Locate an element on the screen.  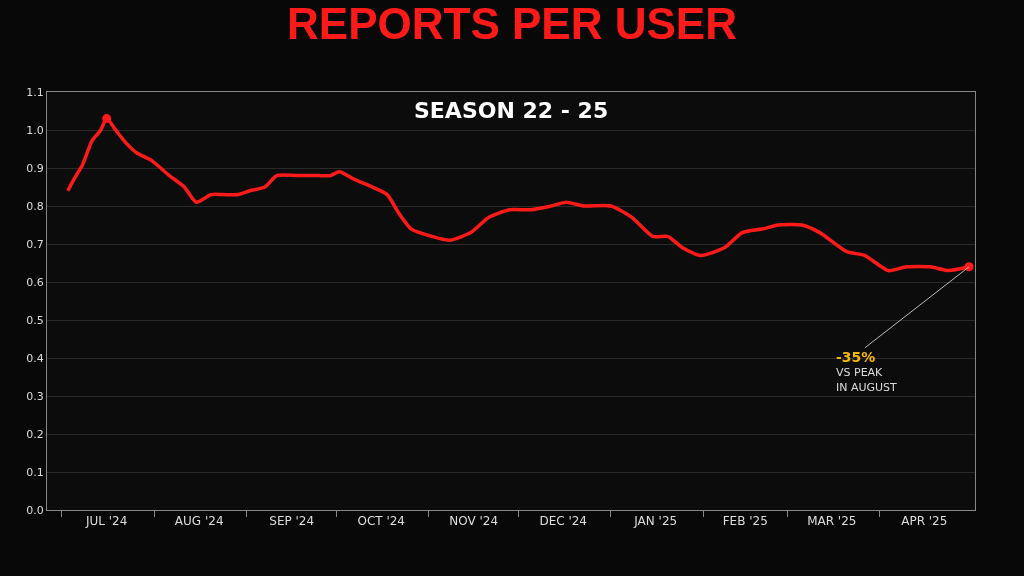
x-tick-label: FEB '25 is located at coordinates (745, 521).